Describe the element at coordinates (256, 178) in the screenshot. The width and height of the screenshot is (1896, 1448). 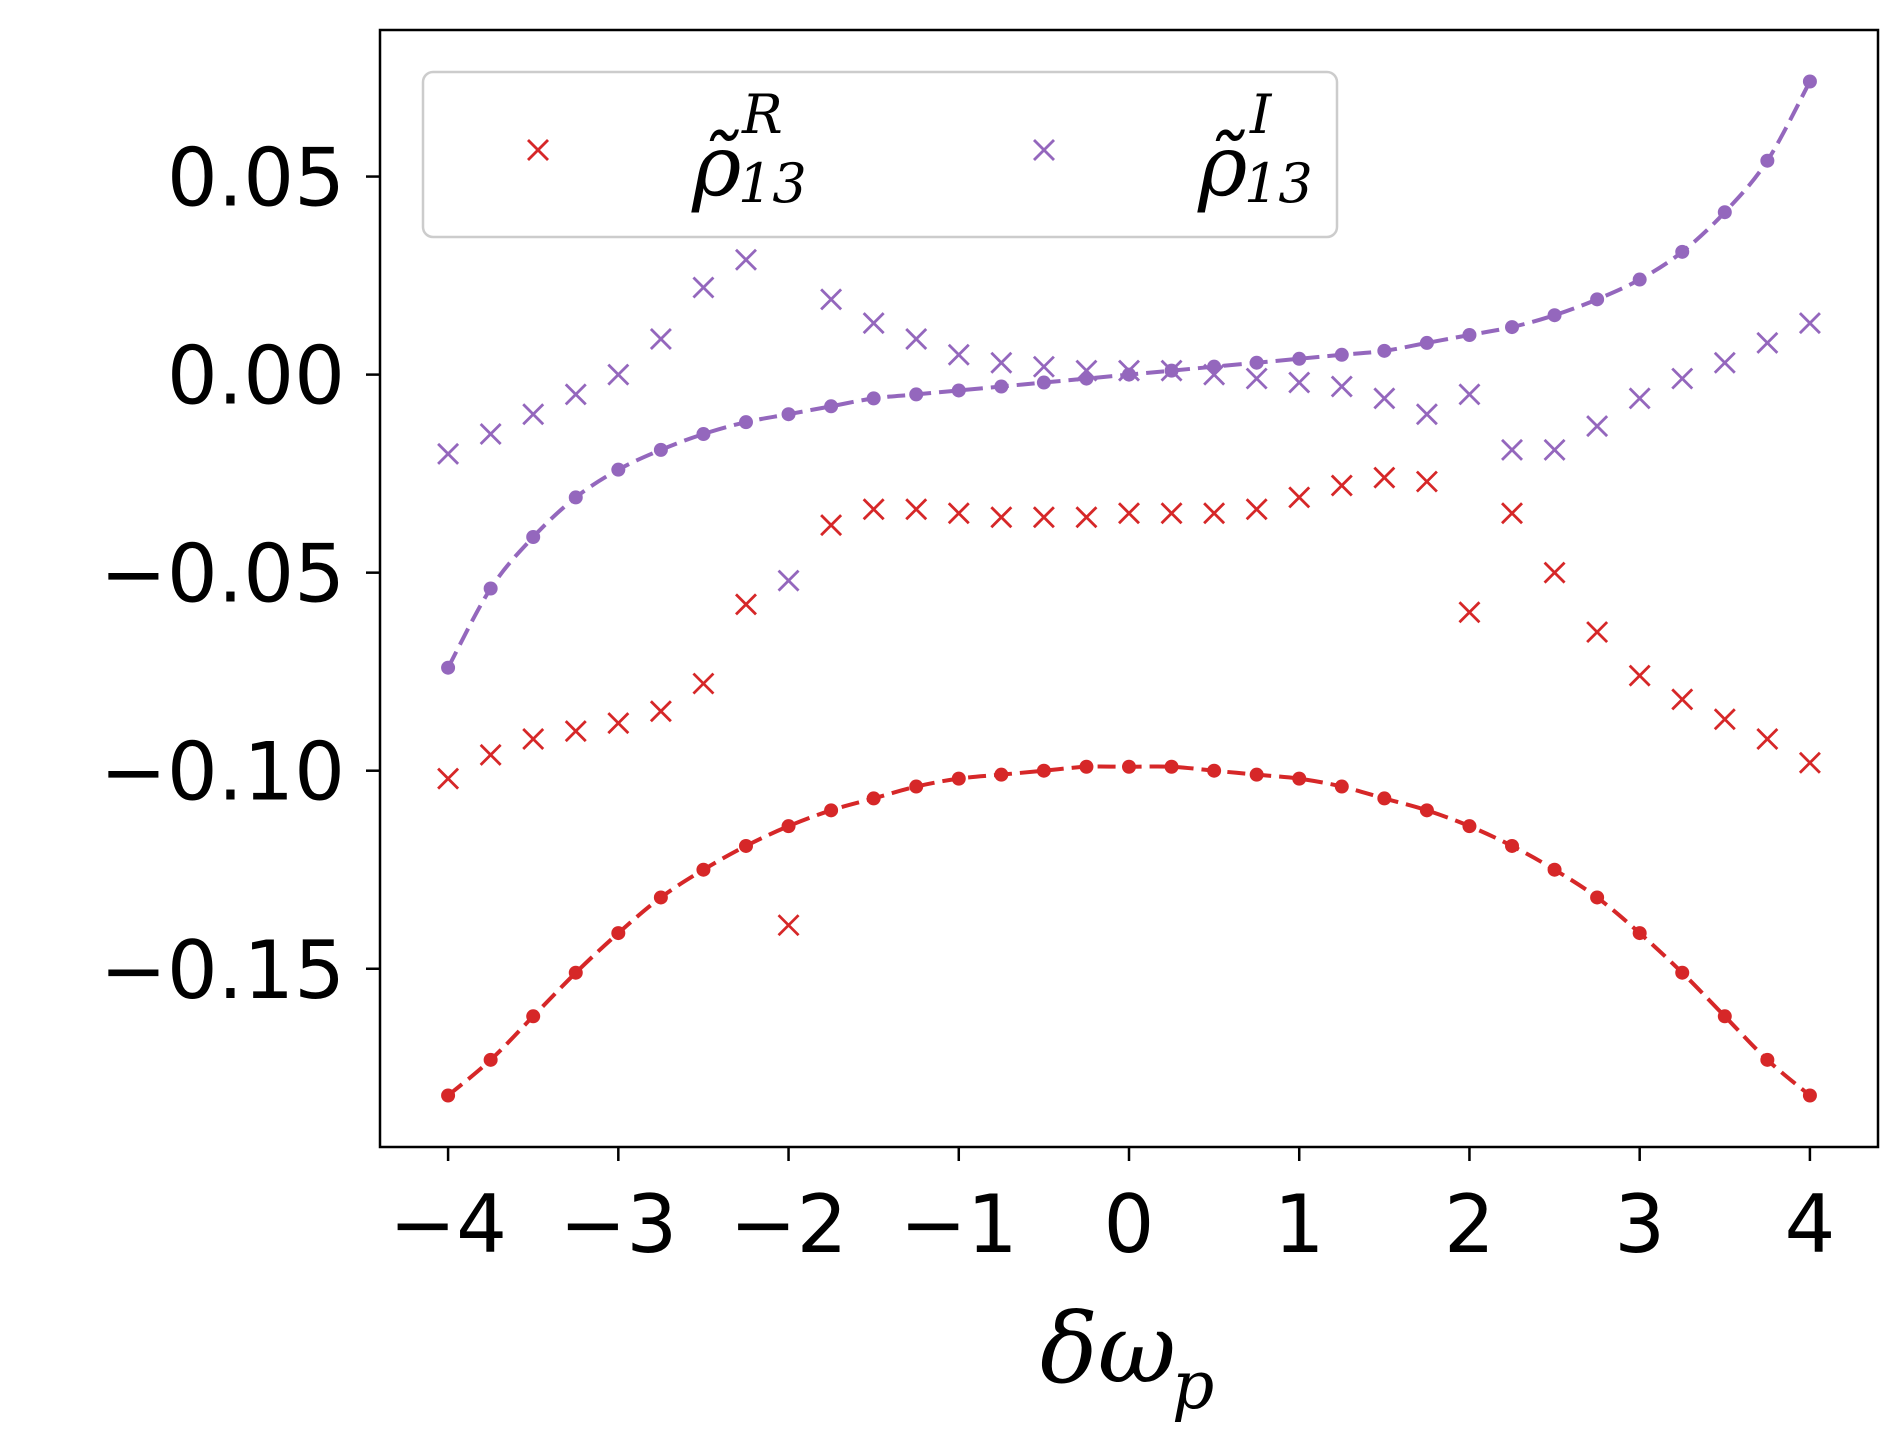
I see `y-tick-label: 0.05` at that location.